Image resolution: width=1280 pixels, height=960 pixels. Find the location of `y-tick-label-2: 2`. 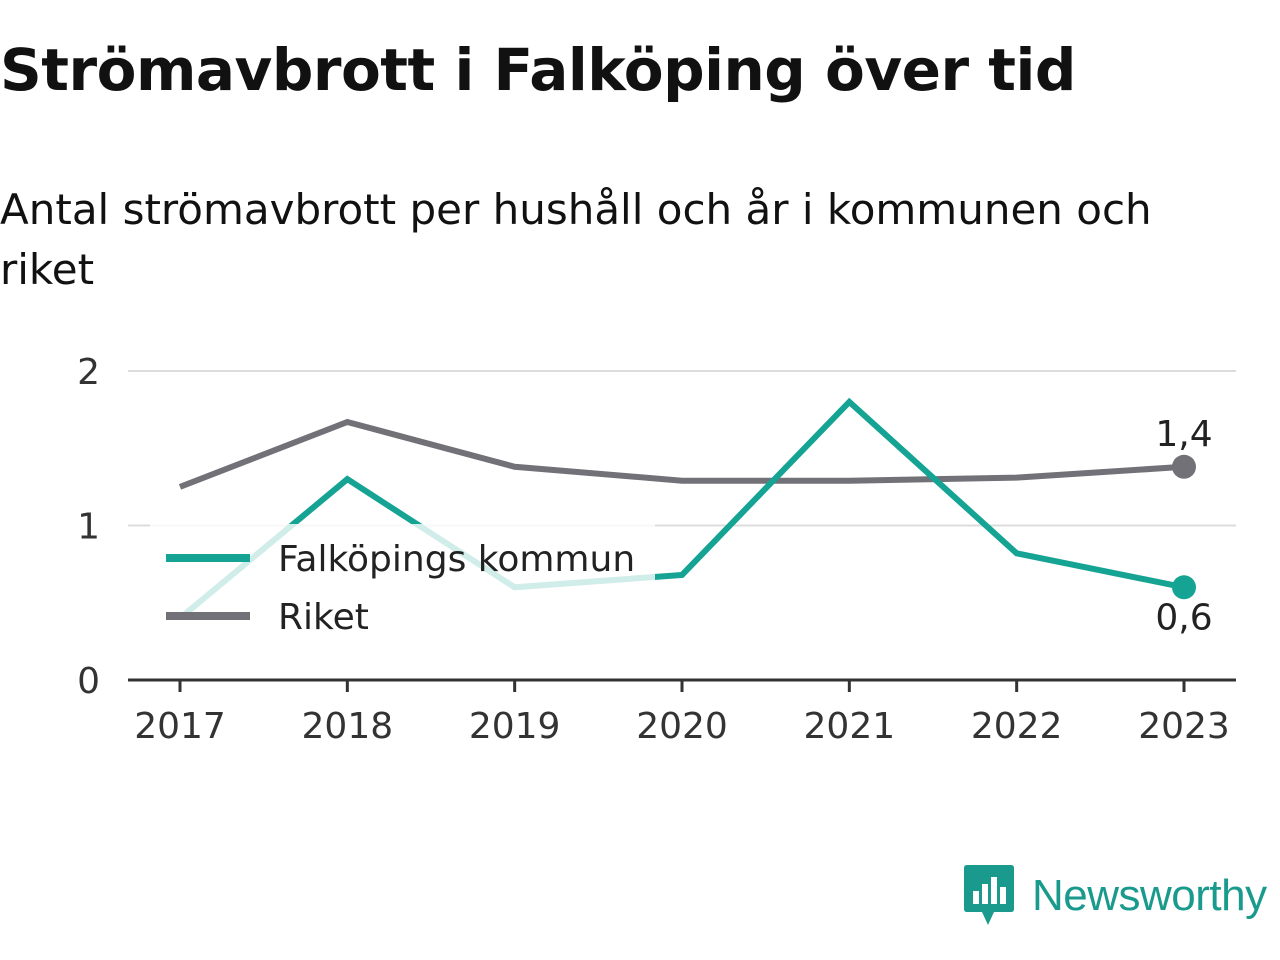

y-tick-label-2: 2 is located at coordinates (88, 372).